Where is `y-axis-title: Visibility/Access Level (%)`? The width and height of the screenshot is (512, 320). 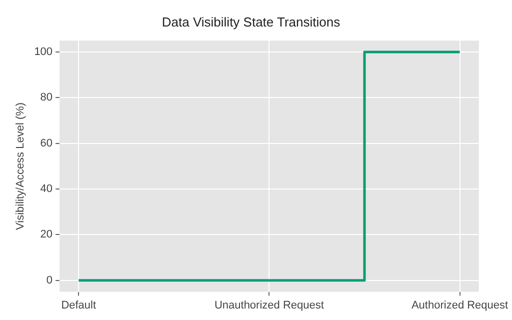 y-axis-title: Visibility/Access Level (%) is located at coordinates (20, 166).